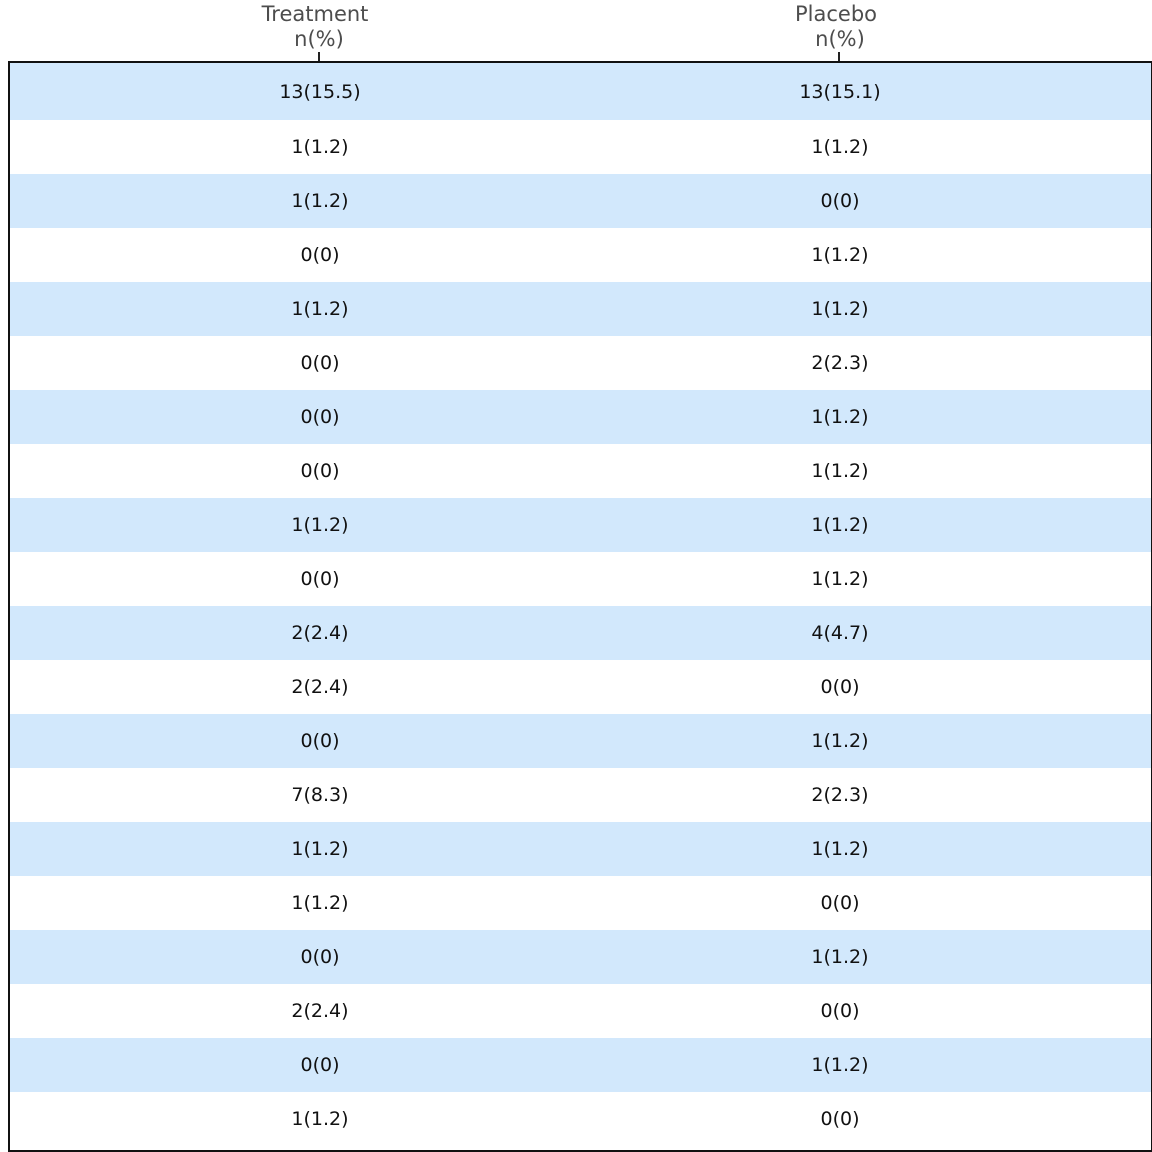  Describe the element at coordinates (580, 795) in the screenshot. I see `table-row: 7(8.3) 2(2.3)` at that location.